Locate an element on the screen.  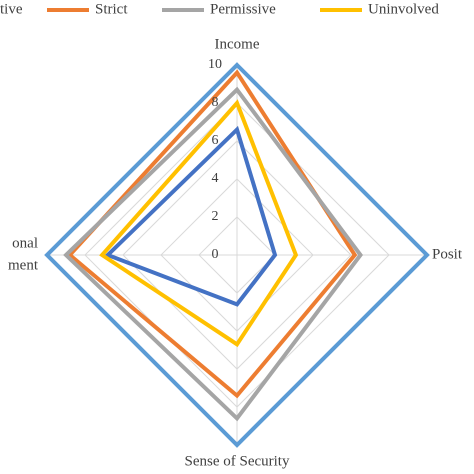
legend-label: tive is located at coordinates (11, 9).